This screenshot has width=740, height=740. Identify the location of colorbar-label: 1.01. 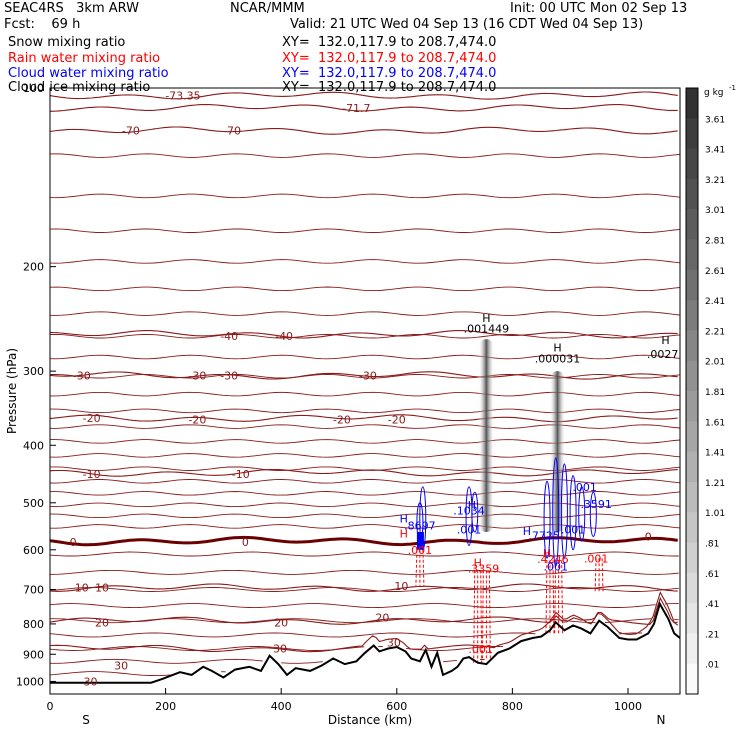
(715, 514).